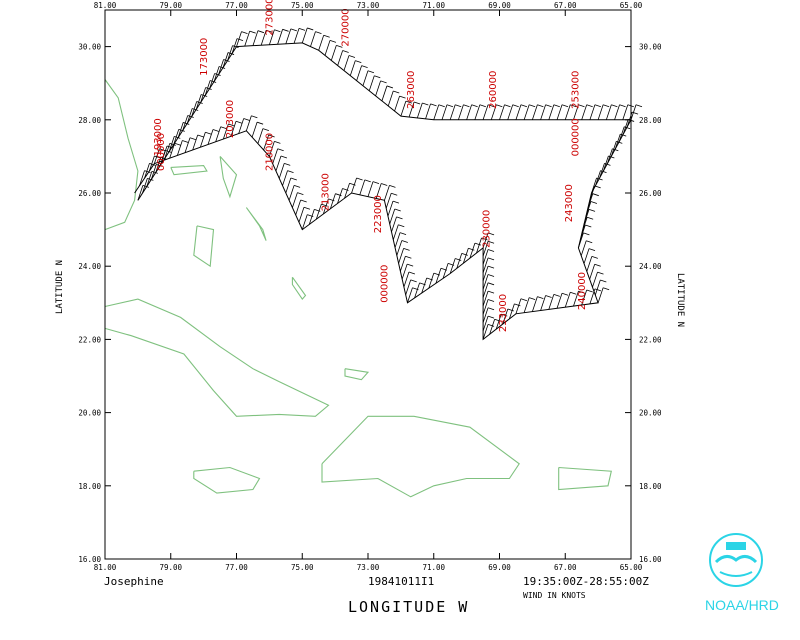  What do you see at coordinates (227, 480) in the screenshot?
I see `coast-jamaica` at bounding box center [227, 480].